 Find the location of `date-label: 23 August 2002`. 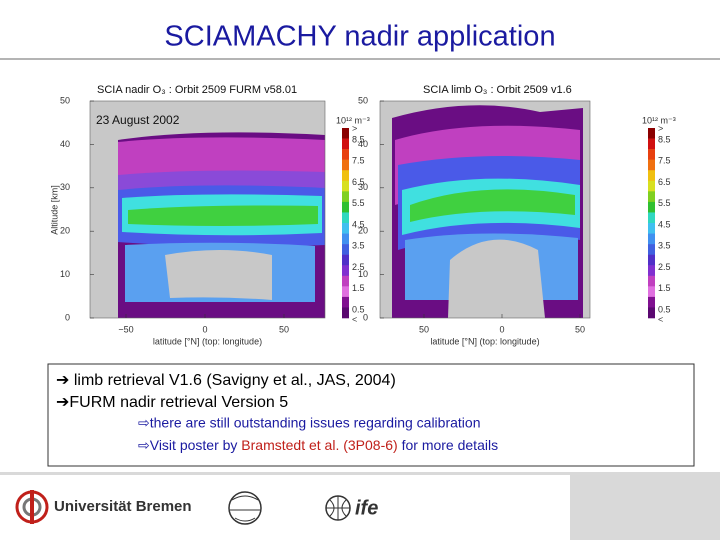

date-label: 23 August 2002 is located at coordinates (138, 120).